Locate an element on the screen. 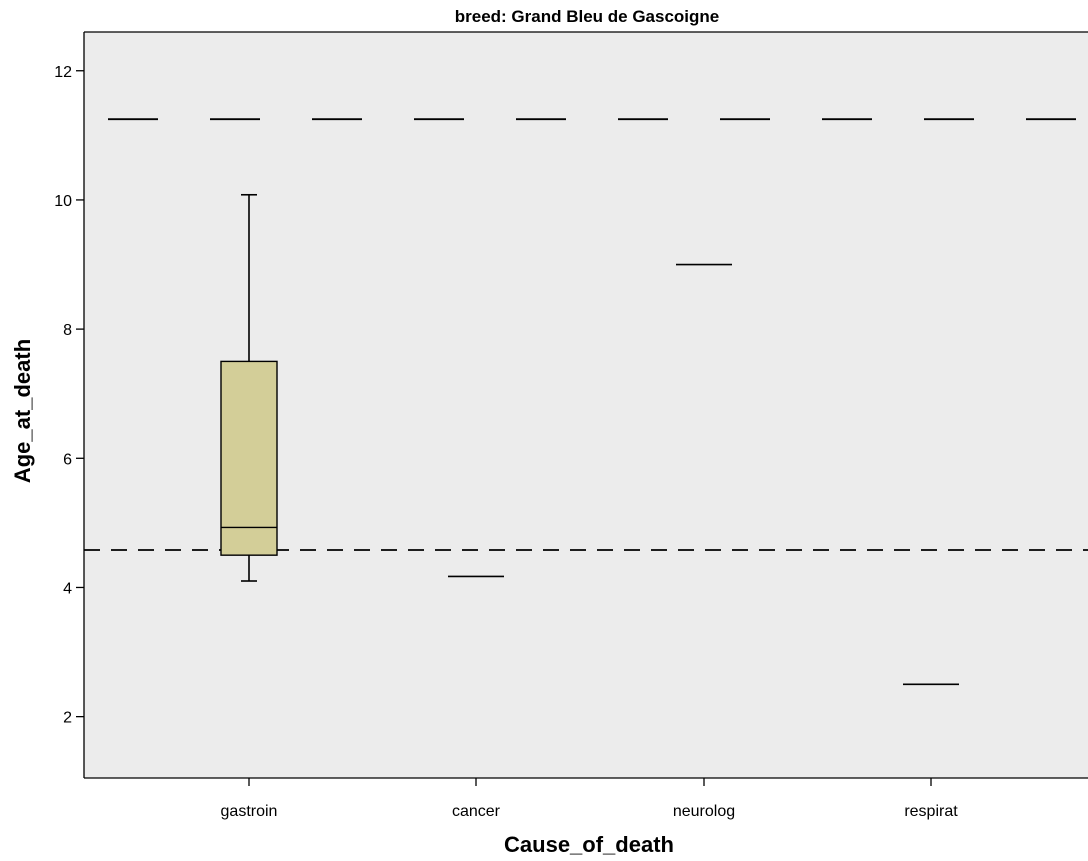  x-tick-label-cancer: cancer is located at coordinates (476, 811).